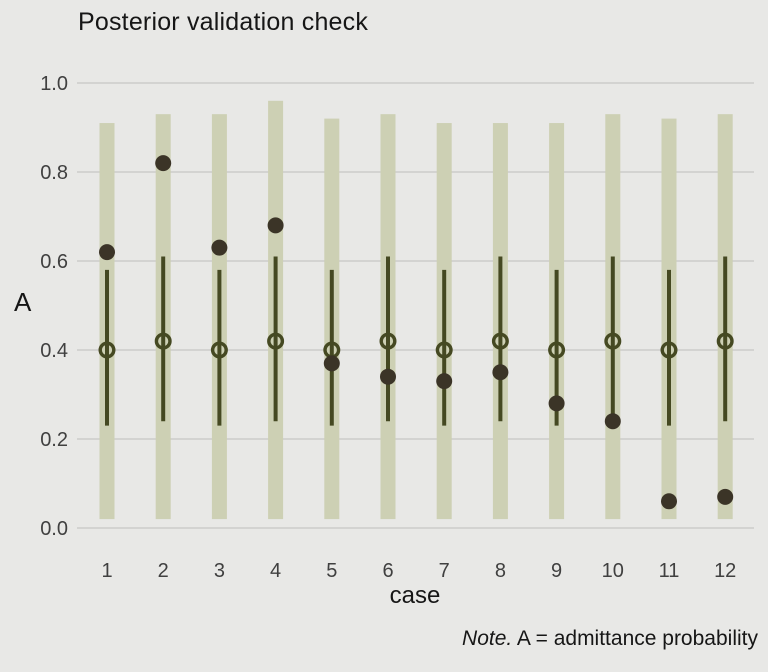 Image resolution: width=768 pixels, height=672 pixels. Describe the element at coordinates (163, 571) in the screenshot. I see `x-tick-label: 2` at that location.